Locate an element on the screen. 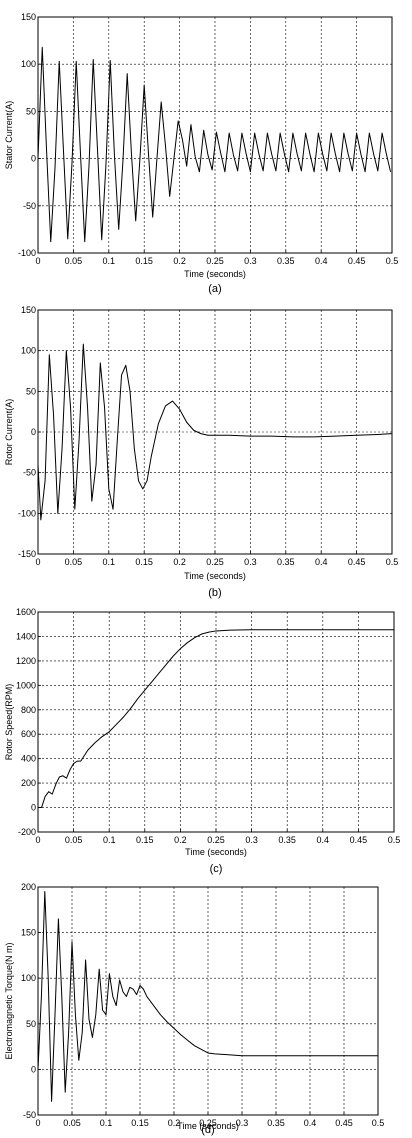  panel-caption: (b) is located at coordinates (214, 593).